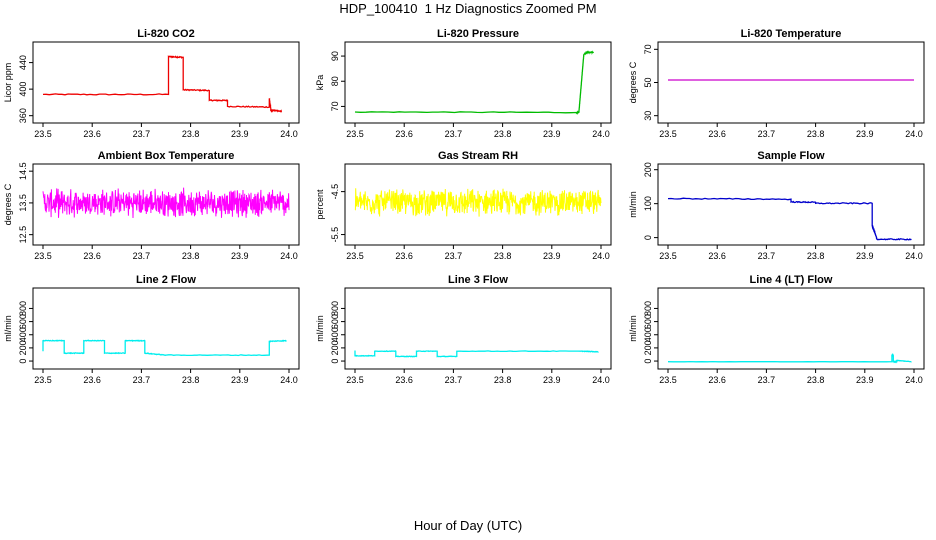 This screenshot has width=936, height=540. Describe the element at coordinates (474, 83) in the screenshot. I see `series-line-li-820-pressure` at that location.